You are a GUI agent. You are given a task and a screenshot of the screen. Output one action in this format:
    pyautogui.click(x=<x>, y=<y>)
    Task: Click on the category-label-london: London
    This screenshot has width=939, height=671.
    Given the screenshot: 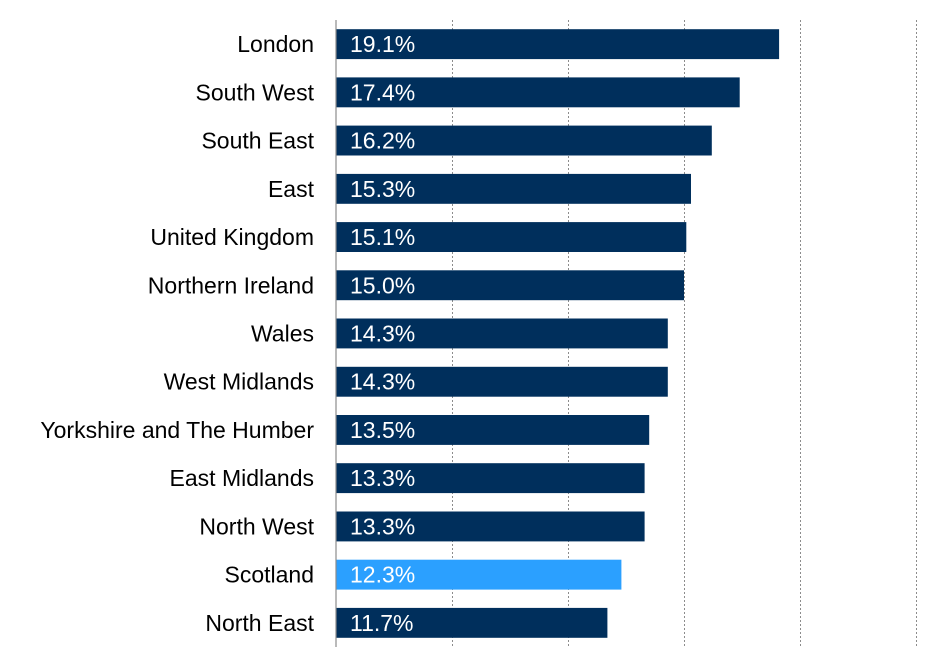 What is the action you would take?
    pyautogui.click(x=275, y=44)
    